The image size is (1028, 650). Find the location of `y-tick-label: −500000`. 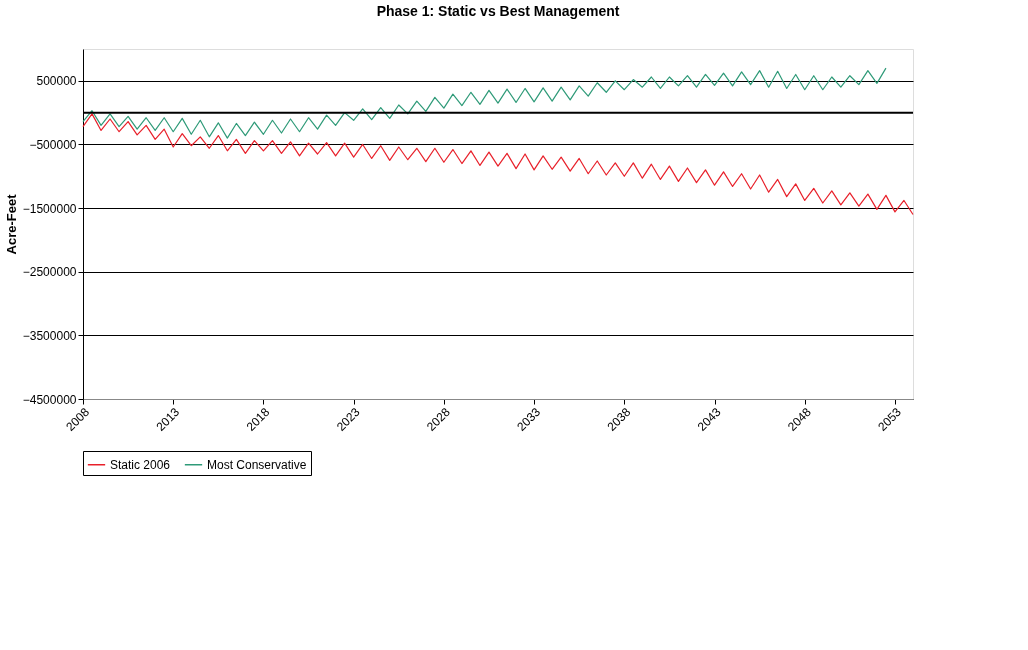

y-tick-label: −500000 is located at coordinates (53, 144).